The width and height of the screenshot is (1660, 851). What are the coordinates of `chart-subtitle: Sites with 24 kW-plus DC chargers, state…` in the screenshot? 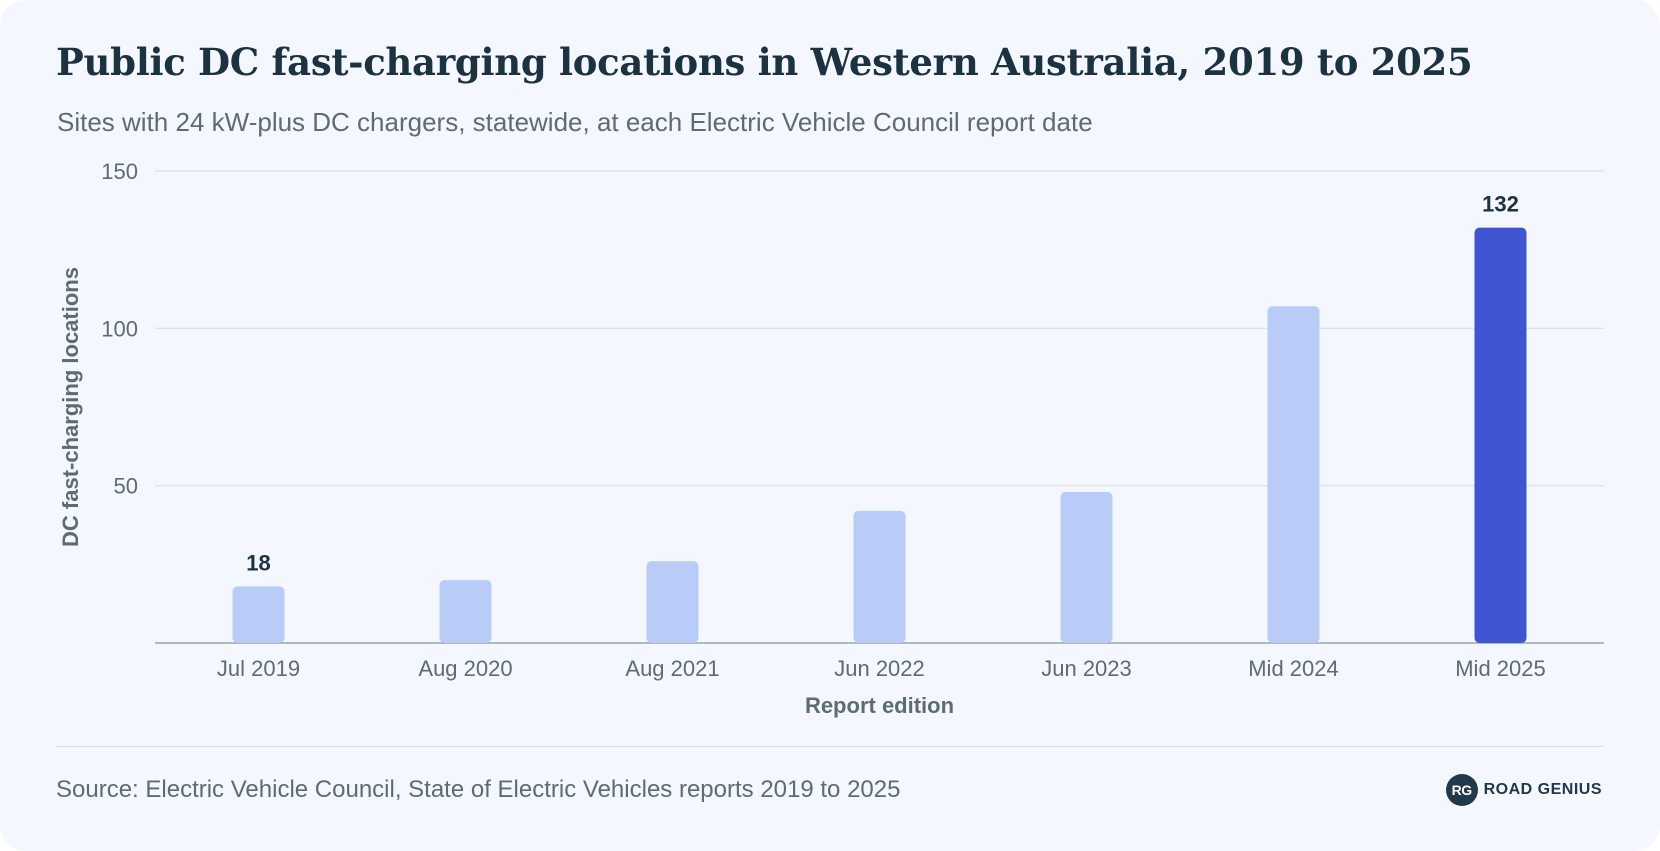 It's located at (575, 122).